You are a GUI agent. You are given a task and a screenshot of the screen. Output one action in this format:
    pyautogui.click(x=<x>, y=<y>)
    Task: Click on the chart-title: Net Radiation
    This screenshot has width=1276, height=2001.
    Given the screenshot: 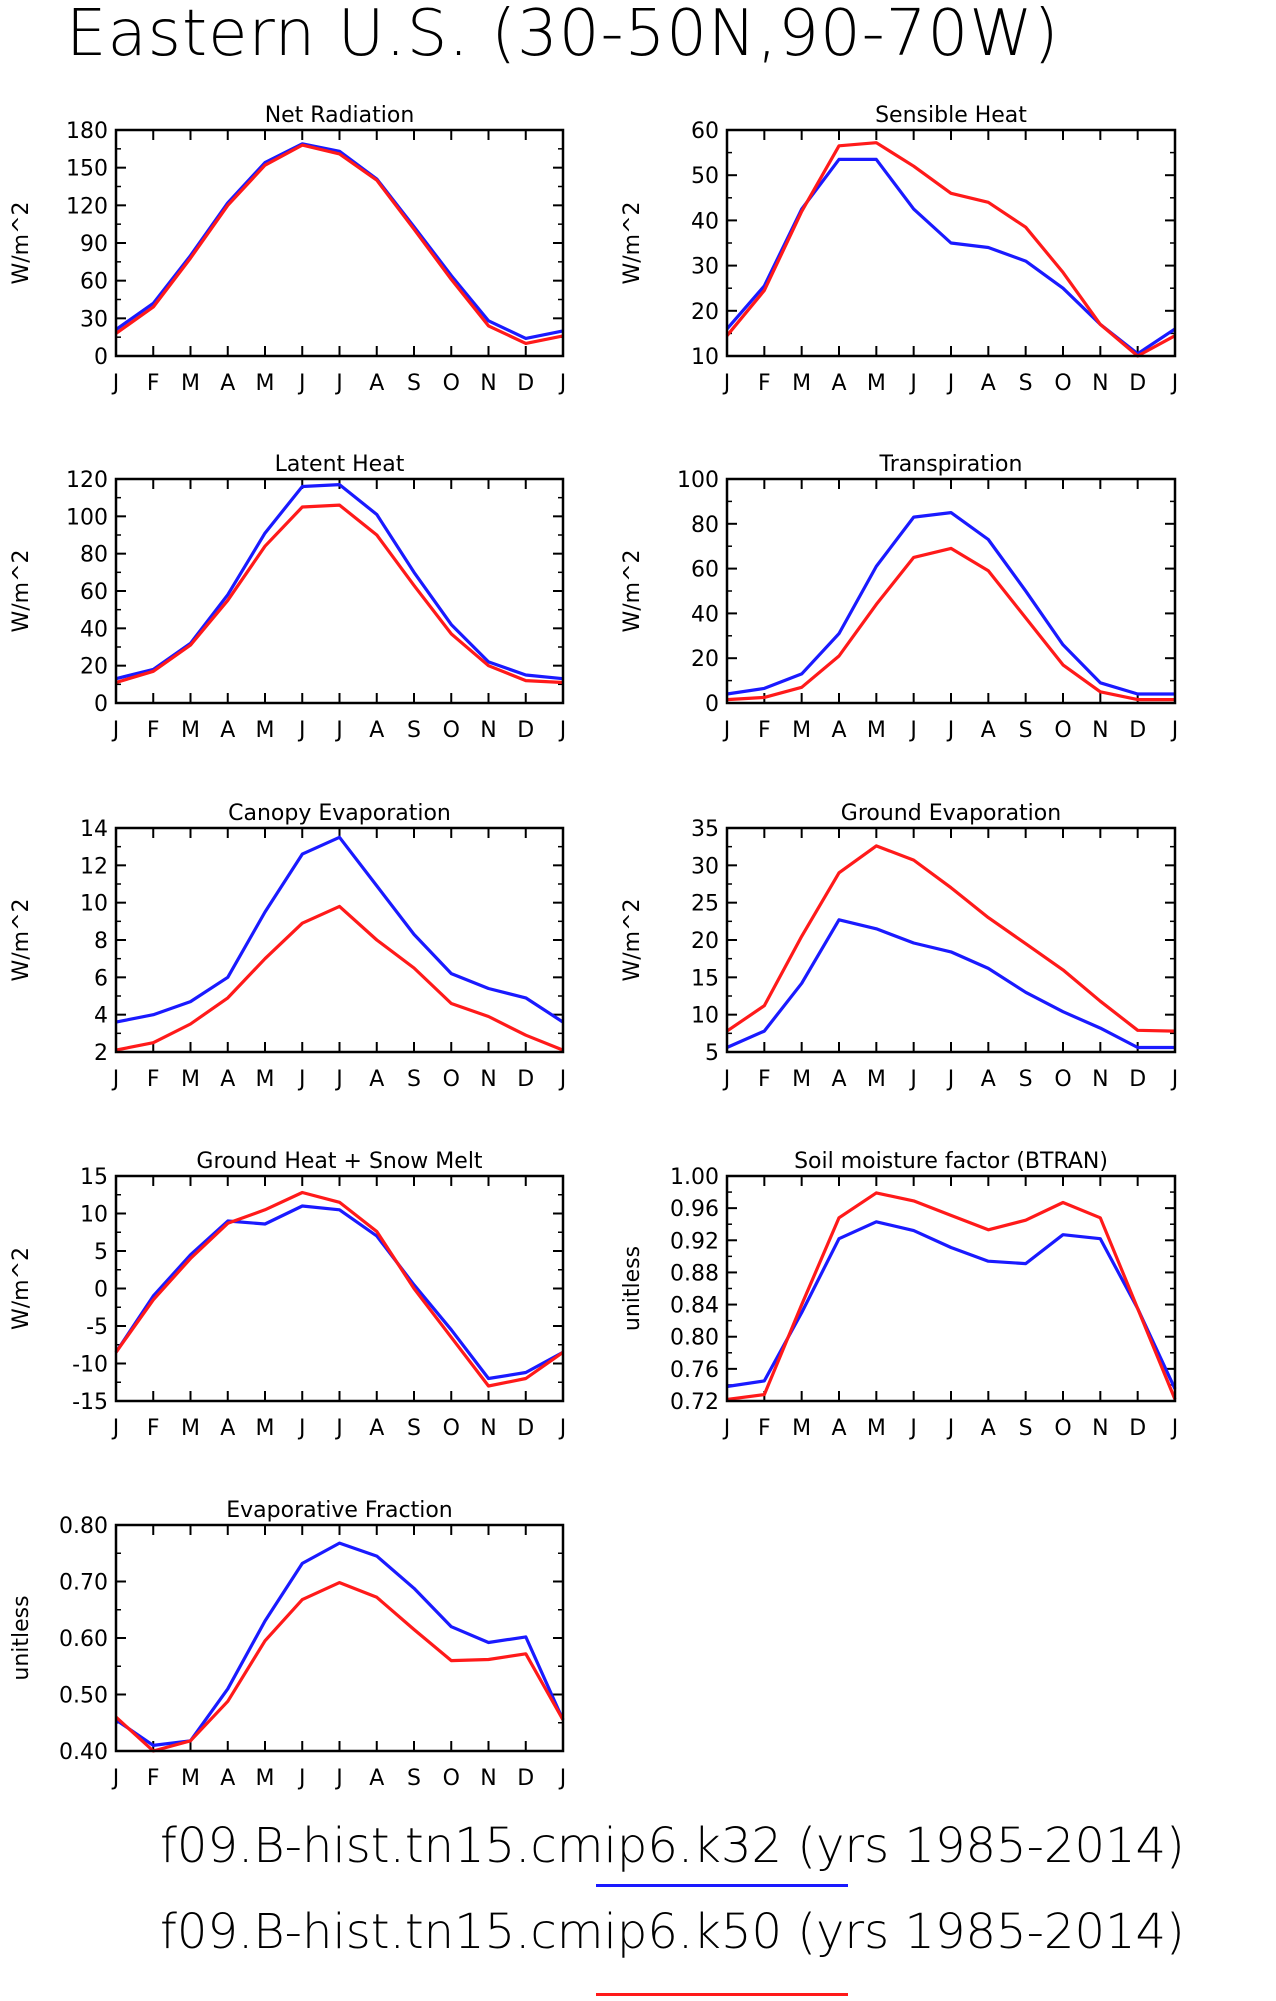 What is the action you would take?
    pyautogui.click(x=340, y=115)
    